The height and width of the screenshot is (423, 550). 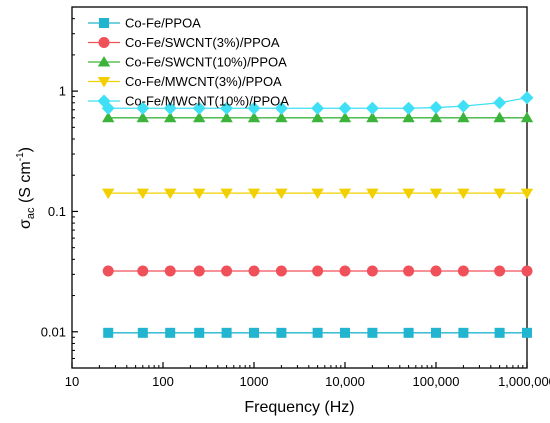 I want to click on legend-label: Co-Fe/MWCNT(3%)/PPOA, so click(x=203, y=81).